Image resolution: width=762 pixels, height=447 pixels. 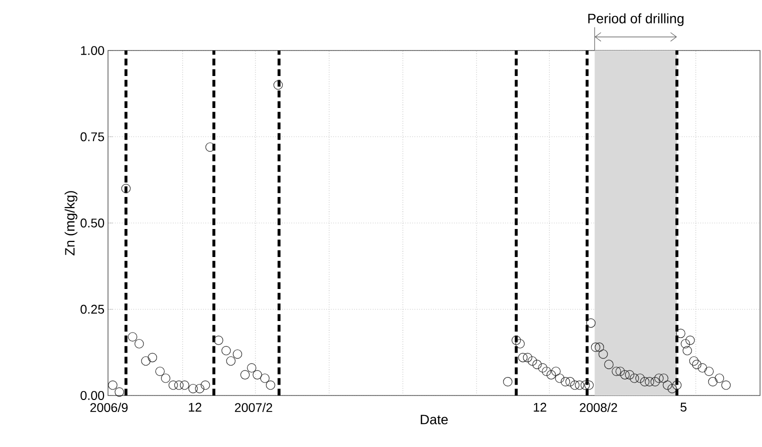 I want to click on y-tick-label: 0.25, so click(x=92, y=309).